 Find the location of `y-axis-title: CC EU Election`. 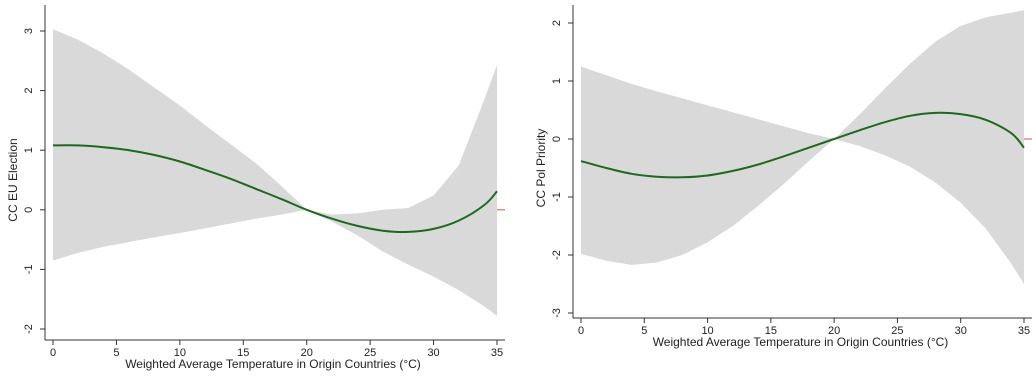

y-axis-title: CC EU Election is located at coordinates (13, 179).